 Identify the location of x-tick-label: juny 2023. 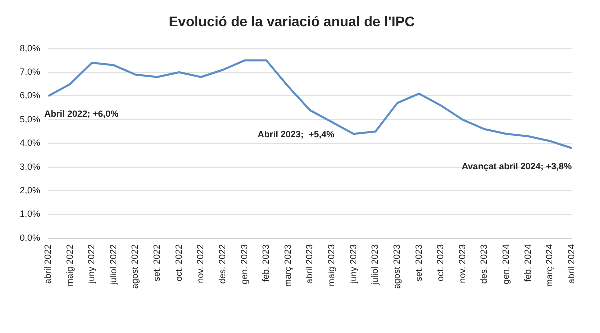
(353, 264).